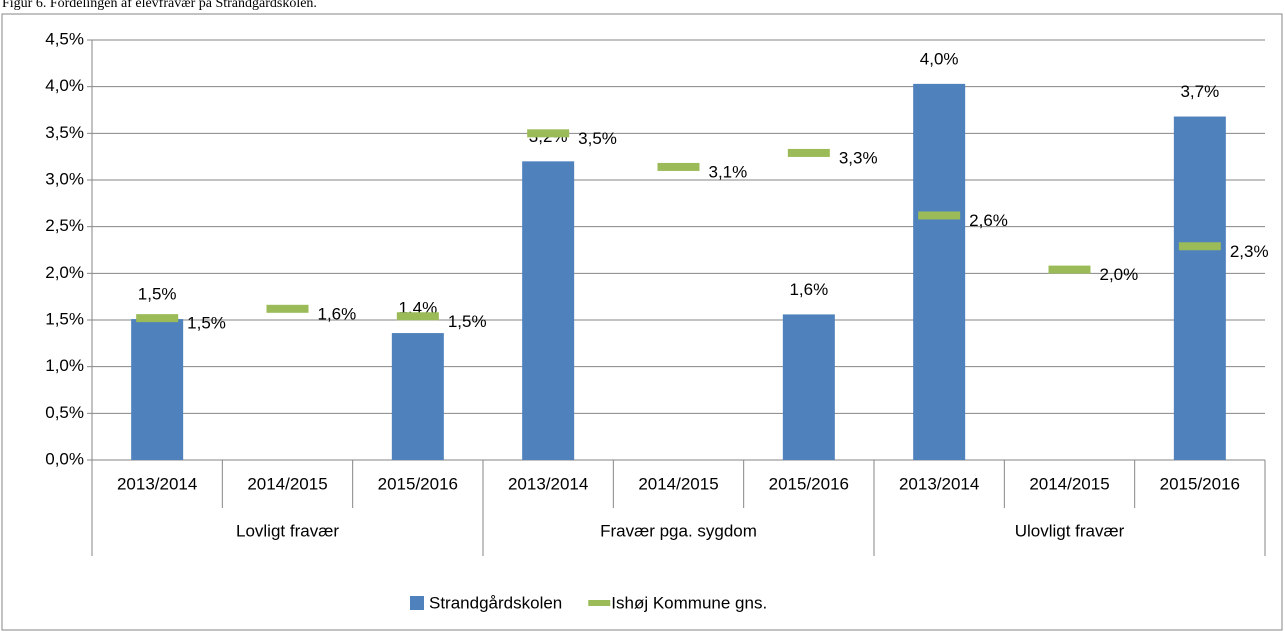 The width and height of the screenshot is (1285, 633). What do you see at coordinates (64, 225) in the screenshot?
I see `y-tick-label: 2,5%` at bounding box center [64, 225].